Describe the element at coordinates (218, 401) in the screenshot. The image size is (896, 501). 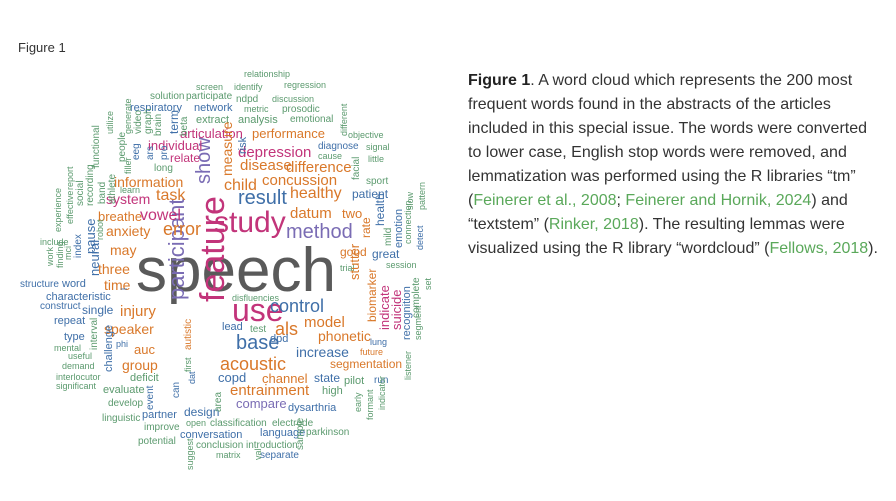
I see `cloud-word: area` at that location.